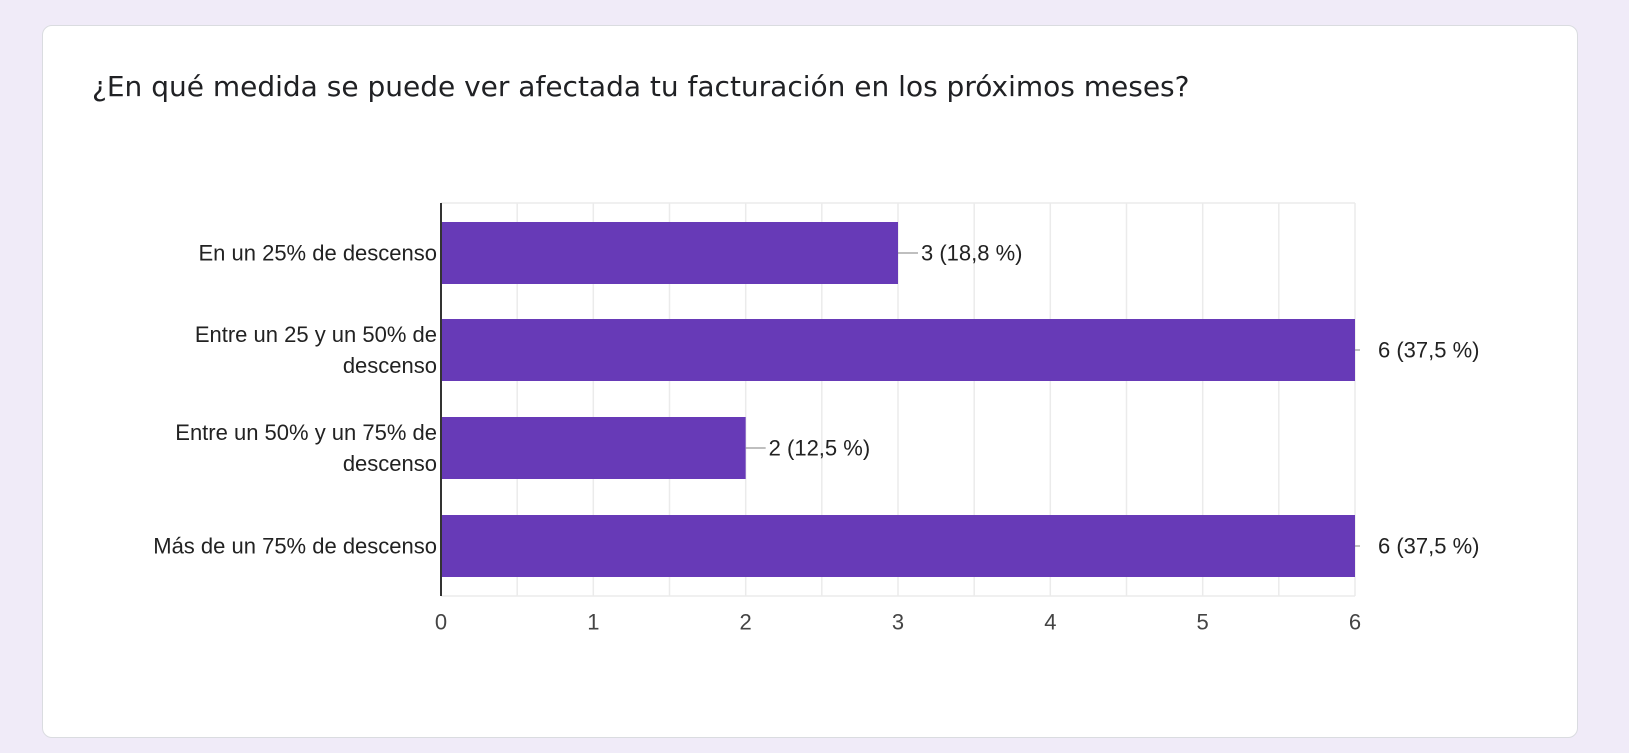 The image size is (1629, 753). What do you see at coordinates (593, 622) in the screenshot?
I see `x-tick-label: 1` at bounding box center [593, 622].